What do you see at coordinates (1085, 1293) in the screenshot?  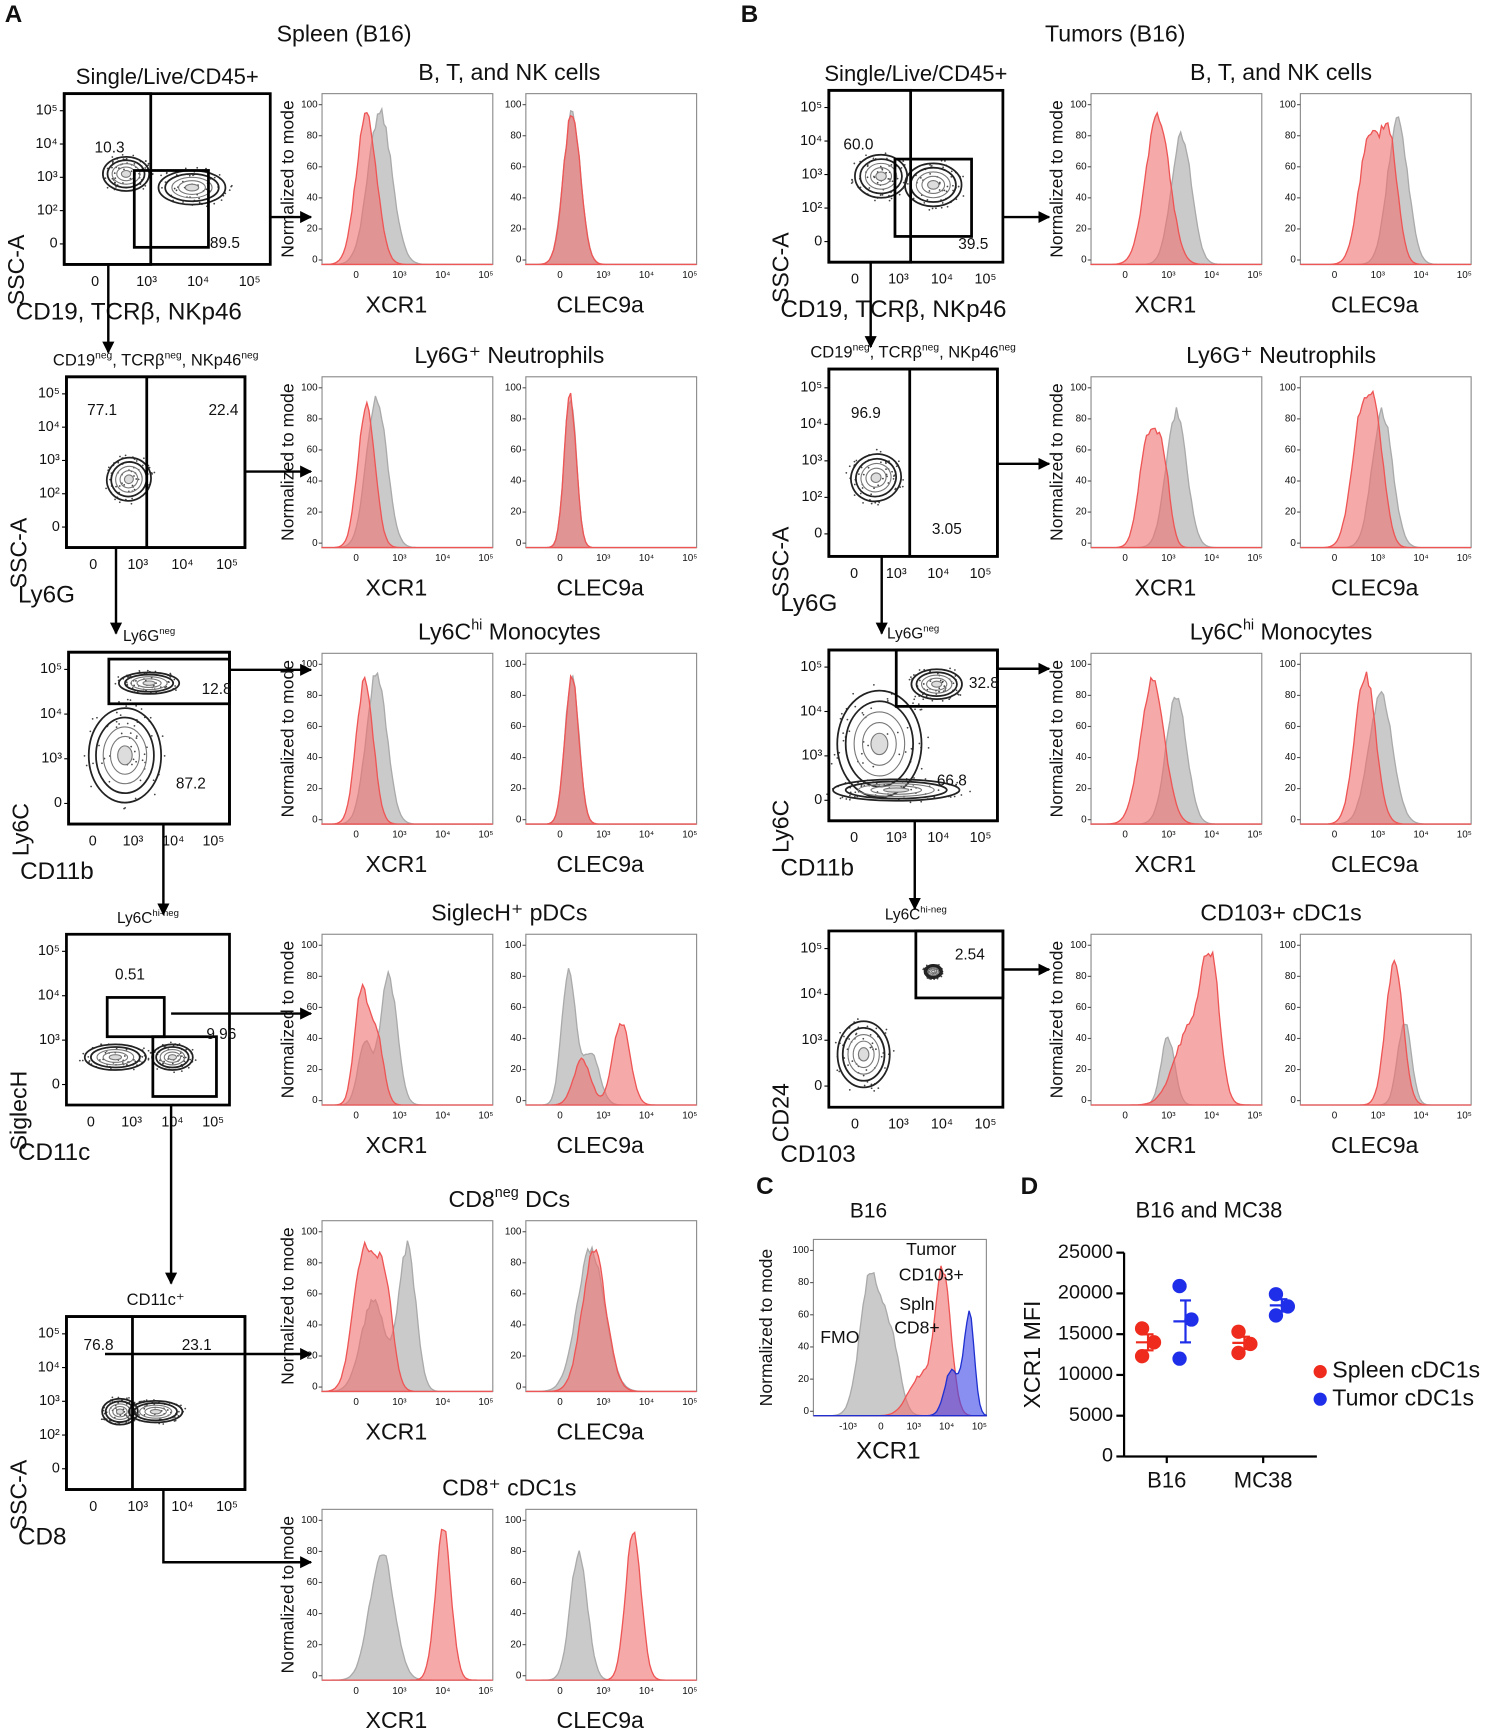 I see `y-tick-label: 20000` at bounding box center [1085, 1293].